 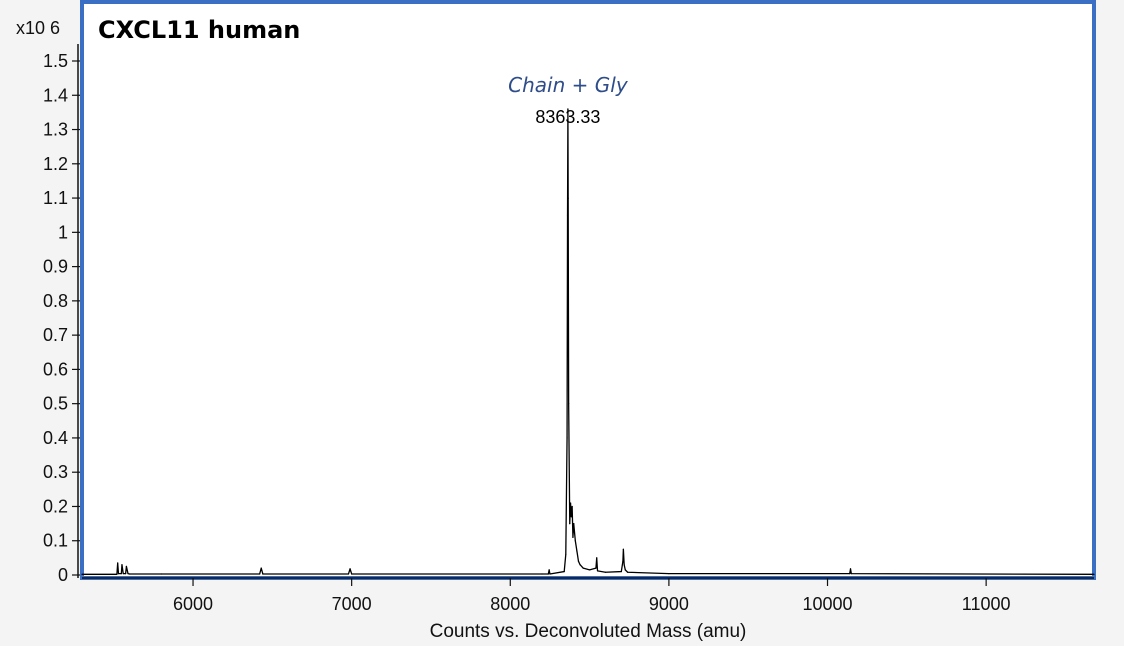 I want to click on y-tick-label: 0.2, so click(x=55, y=506).